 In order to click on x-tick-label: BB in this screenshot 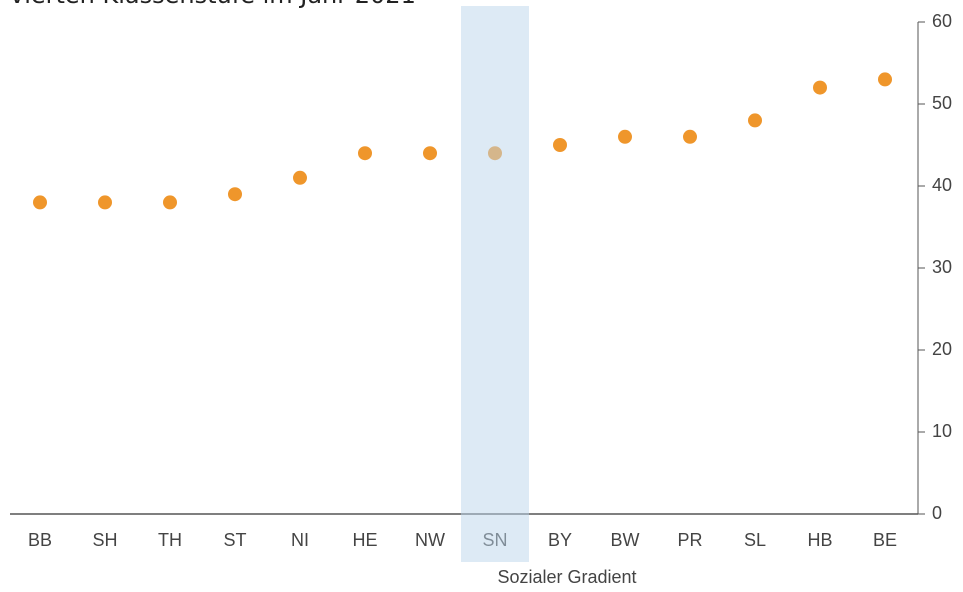, I will do `click(40, 540)`.